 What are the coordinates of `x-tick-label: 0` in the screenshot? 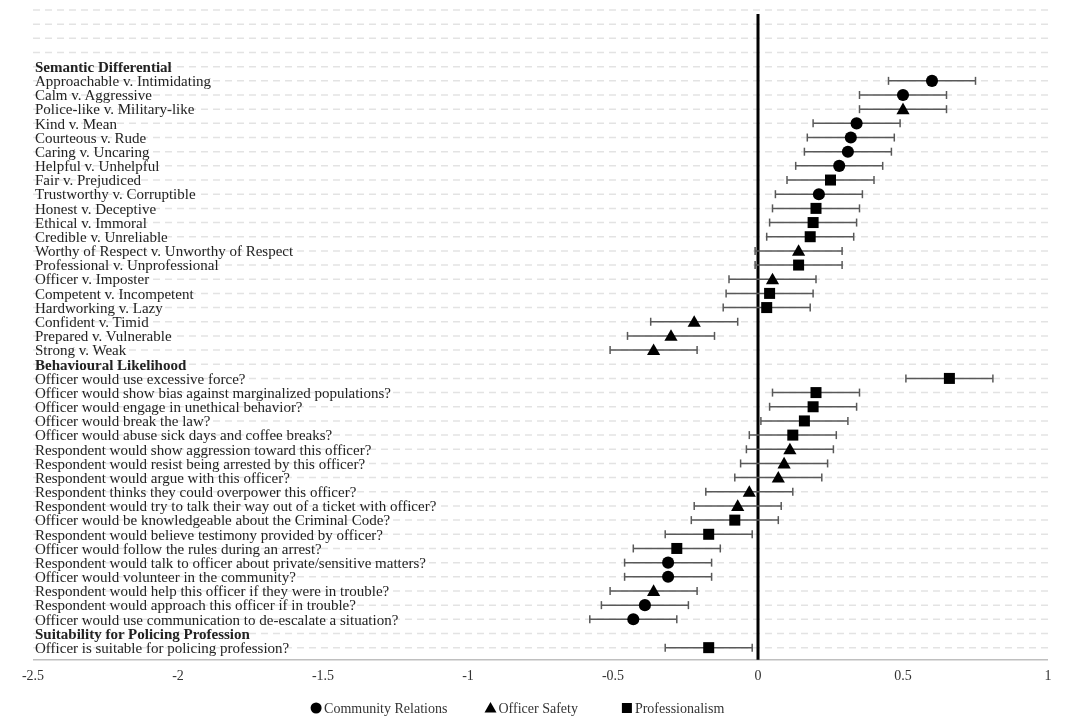 It's located at (758, 675).